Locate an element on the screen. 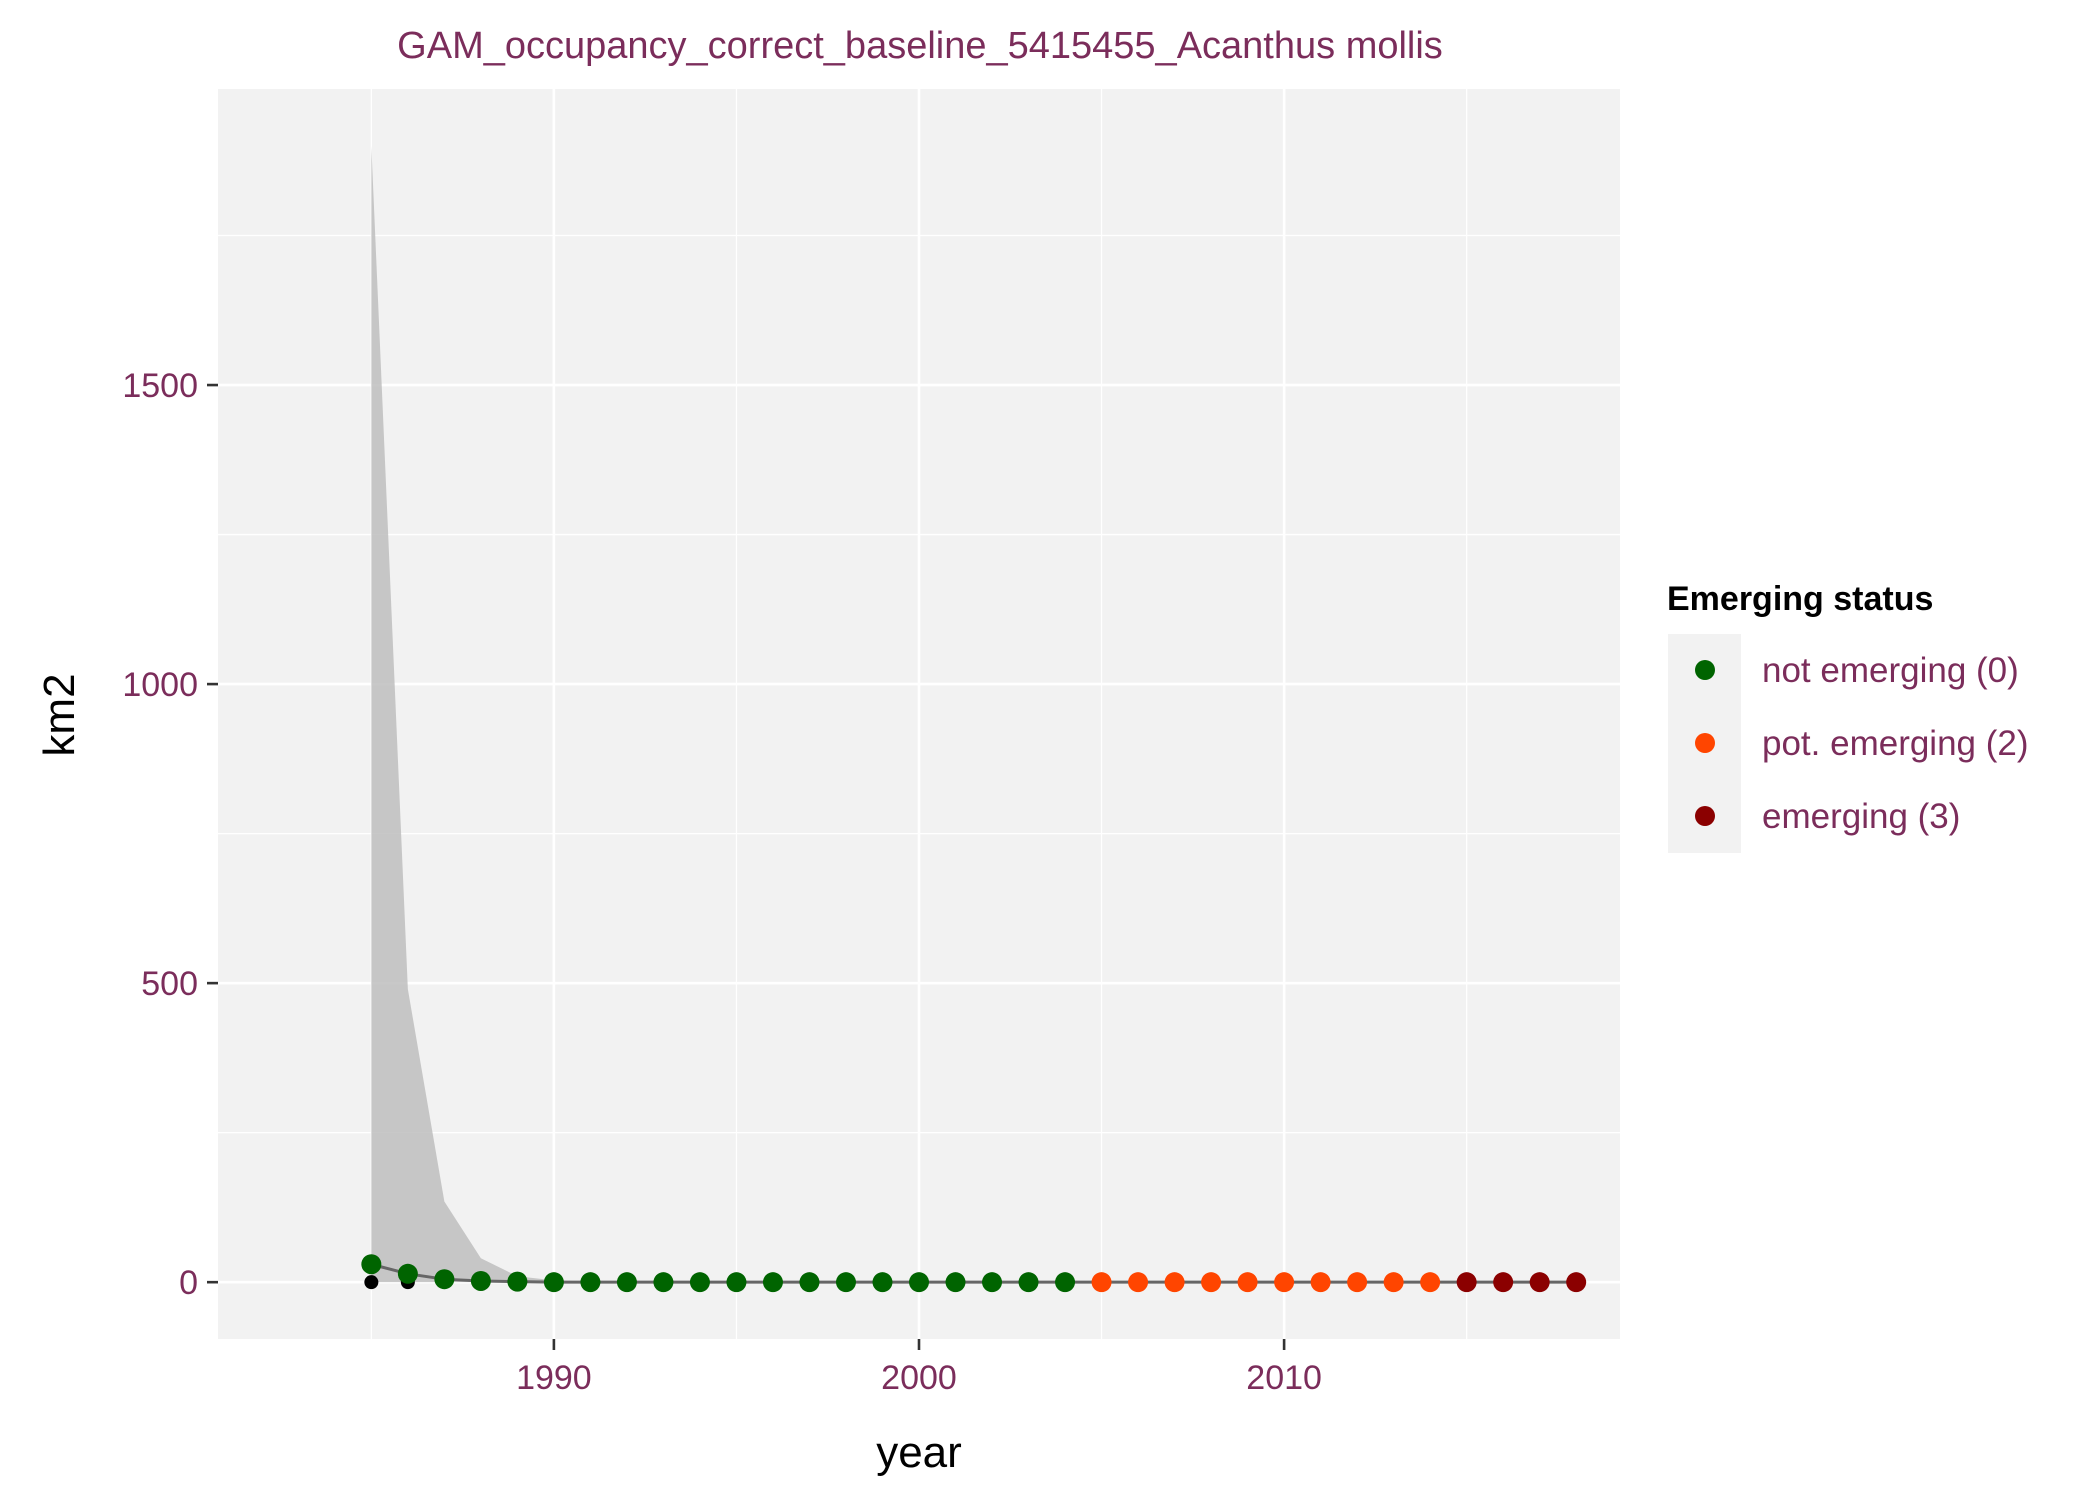  y-axis-ticks: 0 500 1000 1500 is located at coordinates (170, 834).